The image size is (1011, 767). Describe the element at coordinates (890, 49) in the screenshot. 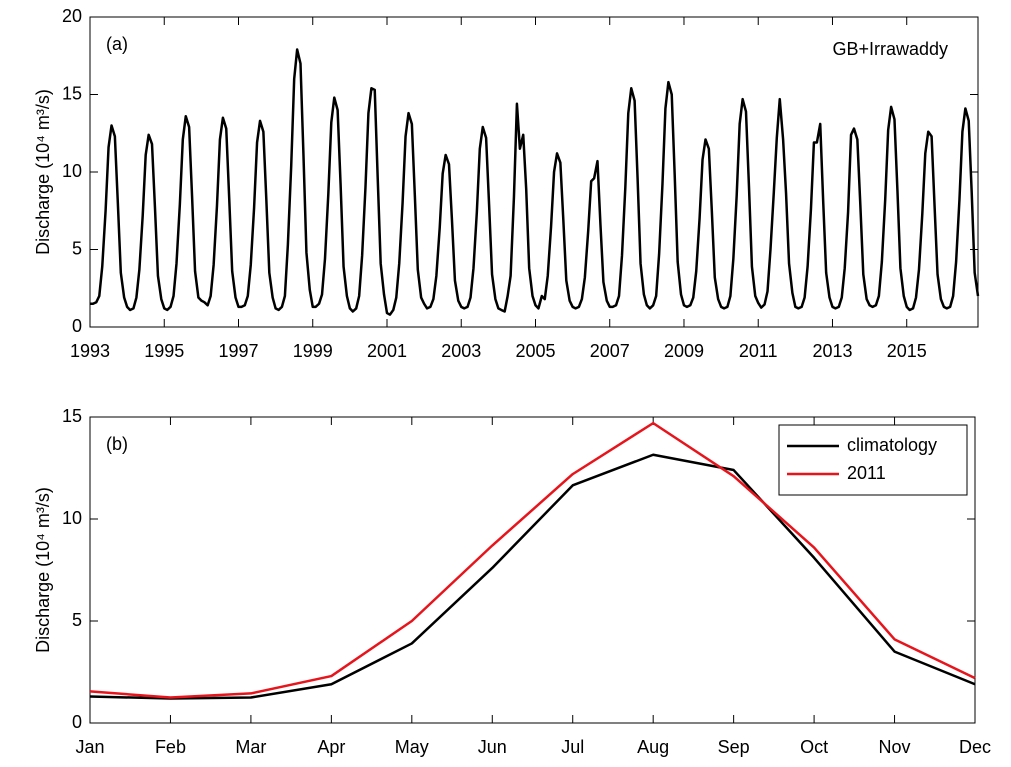

I see `panel-title: GB+Irrawaddy` at that location.